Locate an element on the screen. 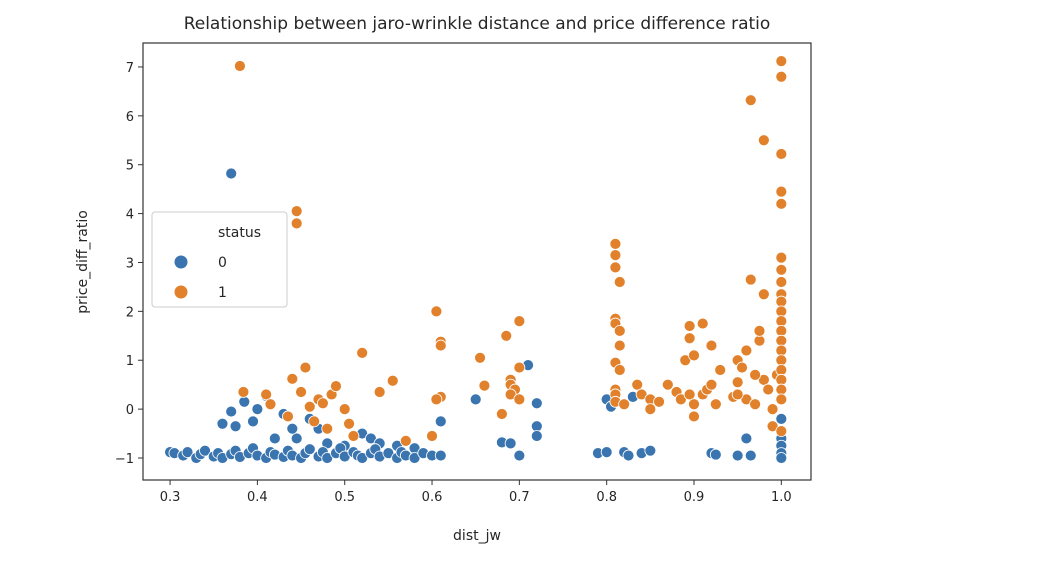 The image size is (1062, 566). legend-title: status is located at coordinates (239, 233).